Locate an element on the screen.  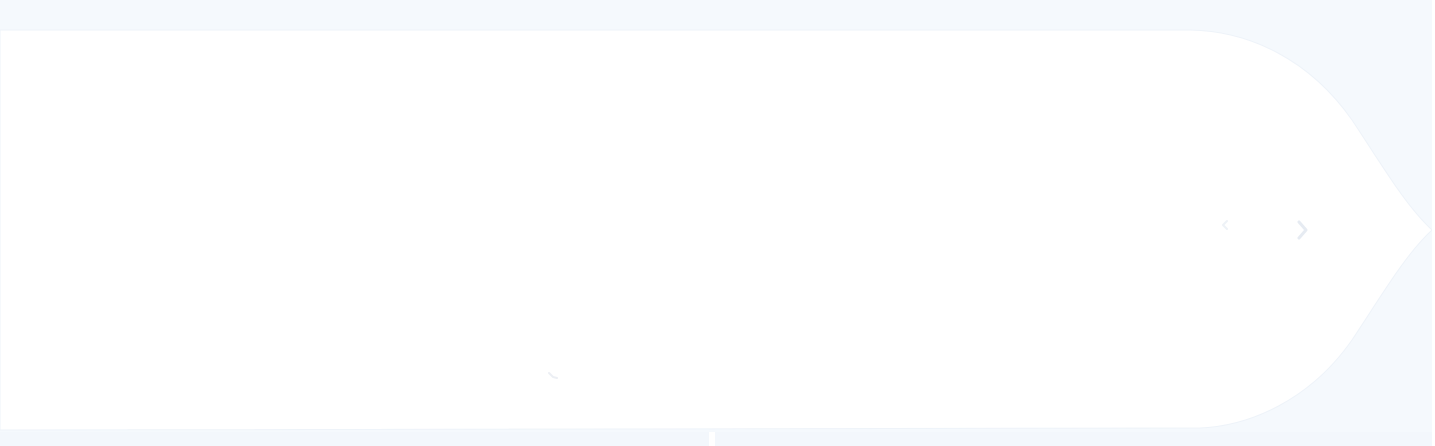
bottom-band-divider is located at coordinates (712, 439).